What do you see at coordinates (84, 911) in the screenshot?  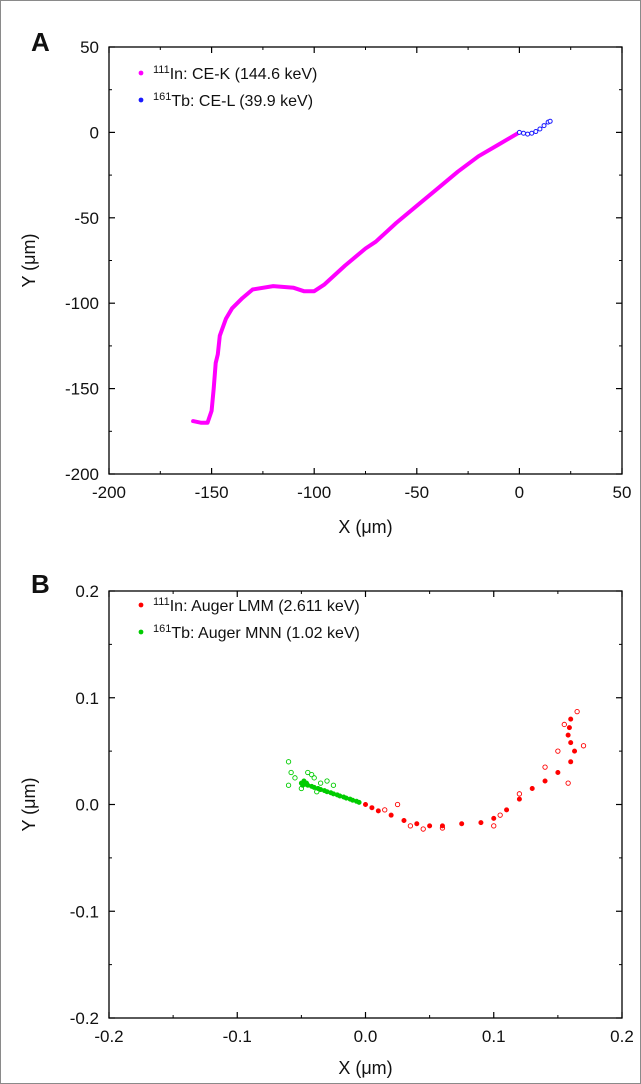 I see `y-tick-label: -0.1` at bounding box center [84, 911].